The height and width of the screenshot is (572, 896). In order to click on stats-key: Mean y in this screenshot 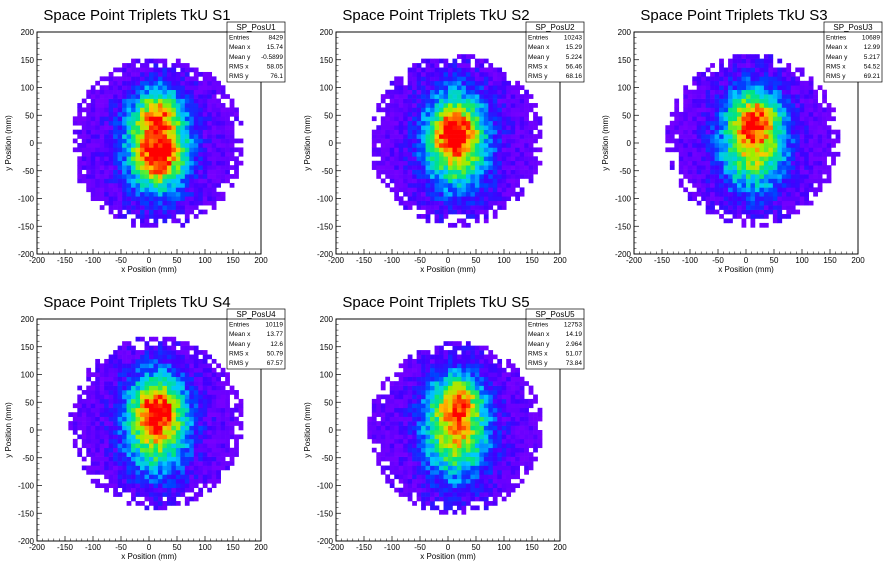, I will do `click(837, 57)`.